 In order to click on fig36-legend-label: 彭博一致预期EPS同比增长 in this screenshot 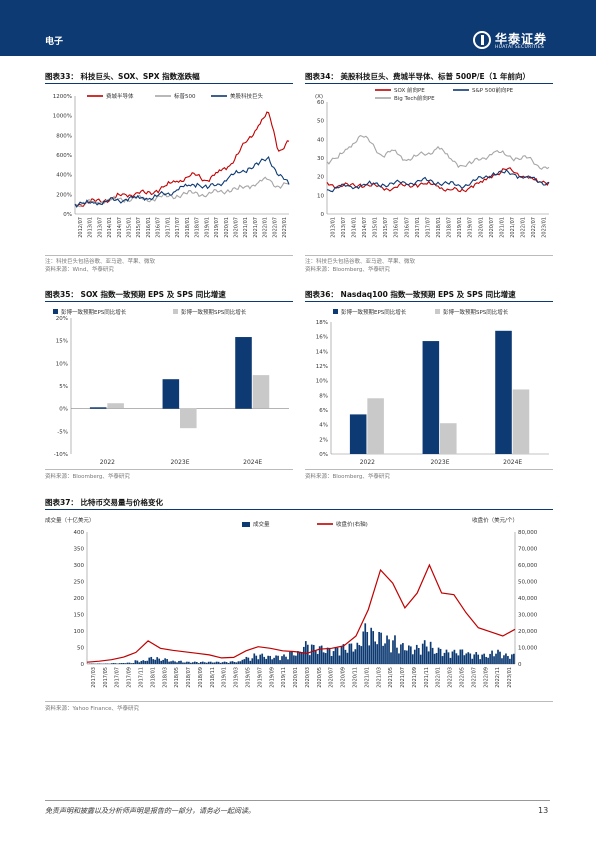, I will do `click(374, 312)`.